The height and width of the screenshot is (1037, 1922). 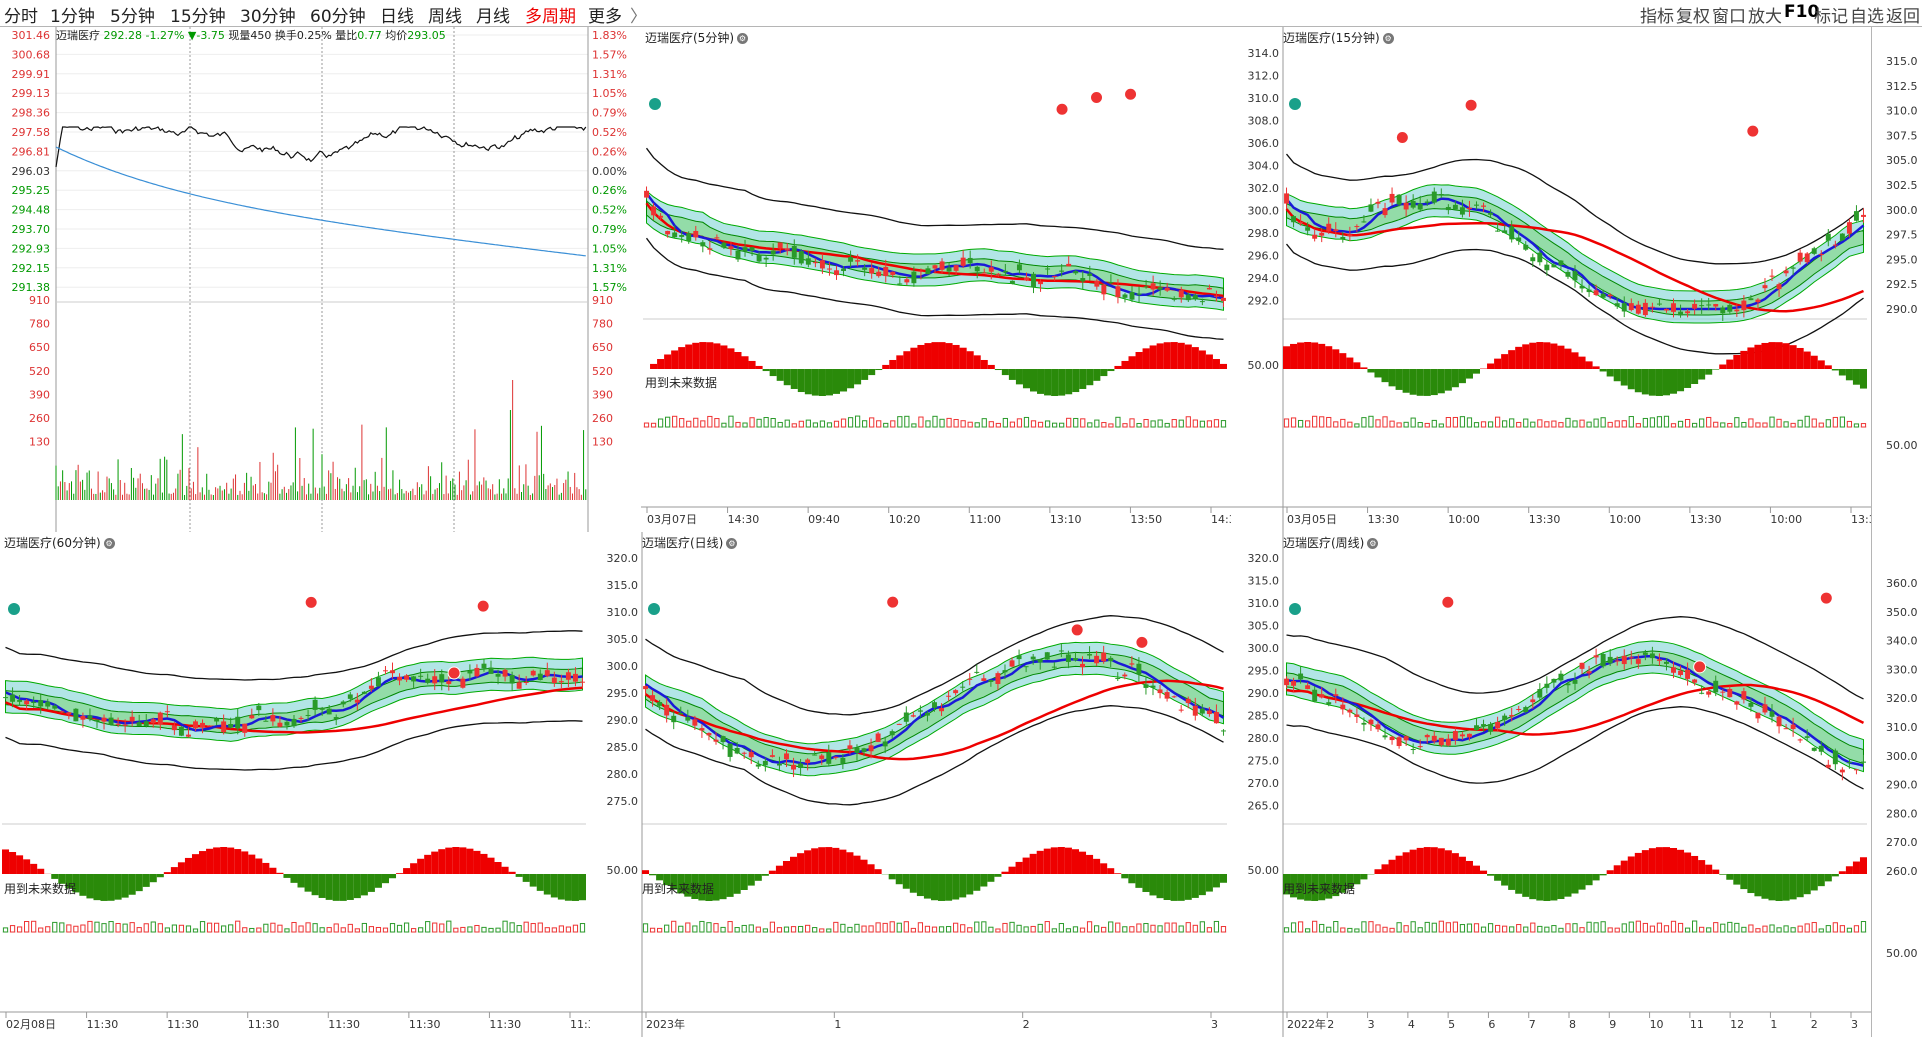 What do you see at coordinates (72, 17) in the screenshot?
I see `period-tab-1min: 1分钟` at bounding box center [72, 17].